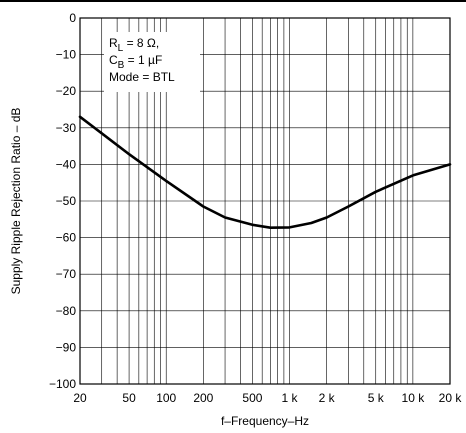 The height and width of the screenshot is (433, 466). I want to click on y-tick-label: −100, so click(62, 384).